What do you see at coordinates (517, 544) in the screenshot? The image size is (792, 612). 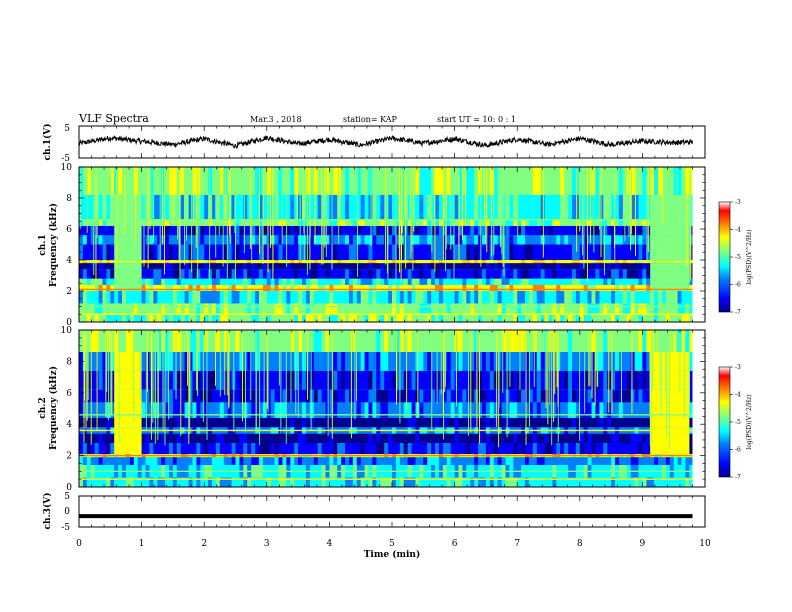 I see `x-tick-label: 7` at bounding box center [517, 544].